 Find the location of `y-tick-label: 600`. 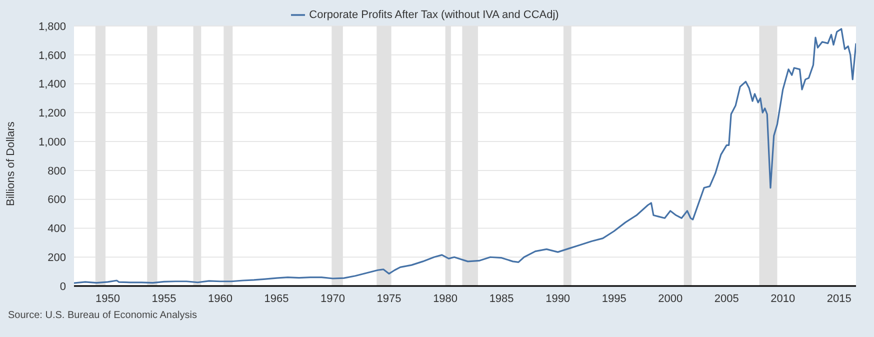

y-tick-label: 600 is located at coordinates (57, 200).